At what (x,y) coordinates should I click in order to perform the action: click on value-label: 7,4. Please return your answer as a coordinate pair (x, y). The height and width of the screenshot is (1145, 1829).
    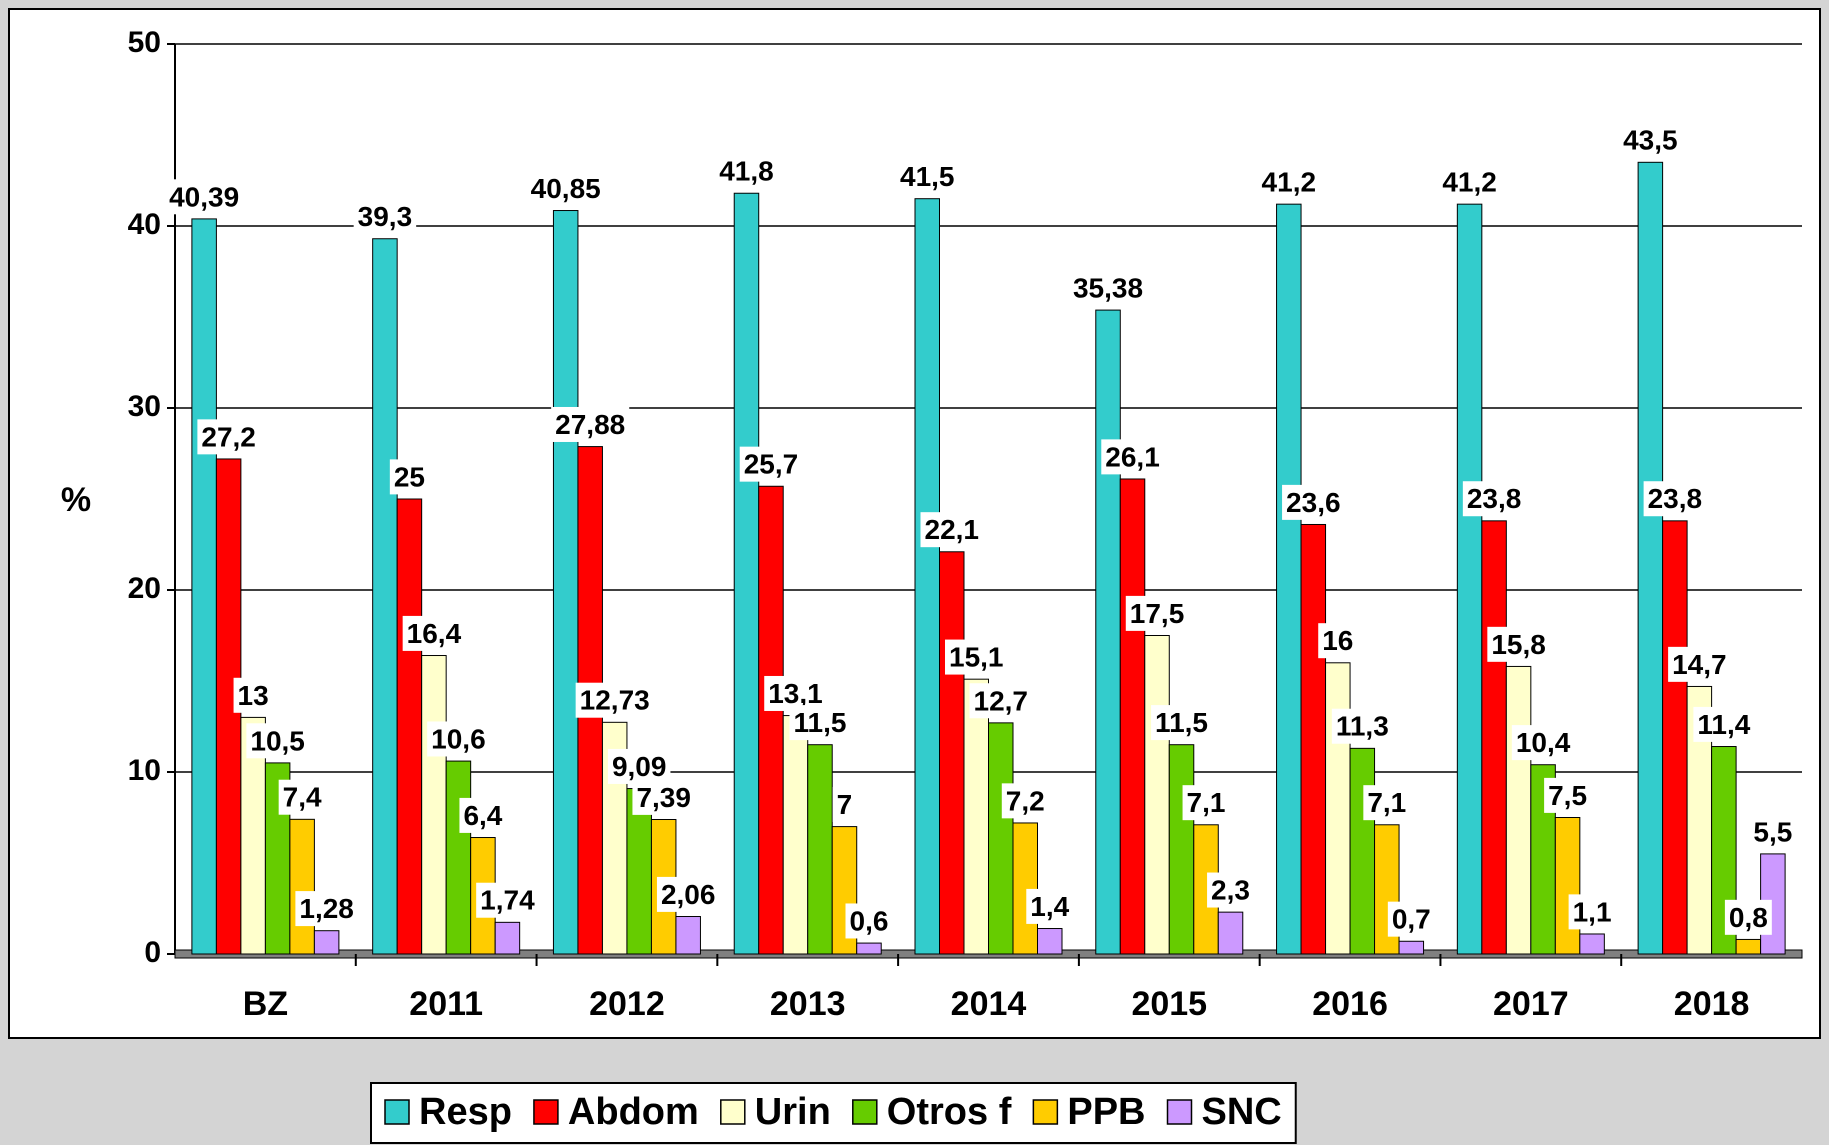
    Looking at the image, I should click on (302, 797).